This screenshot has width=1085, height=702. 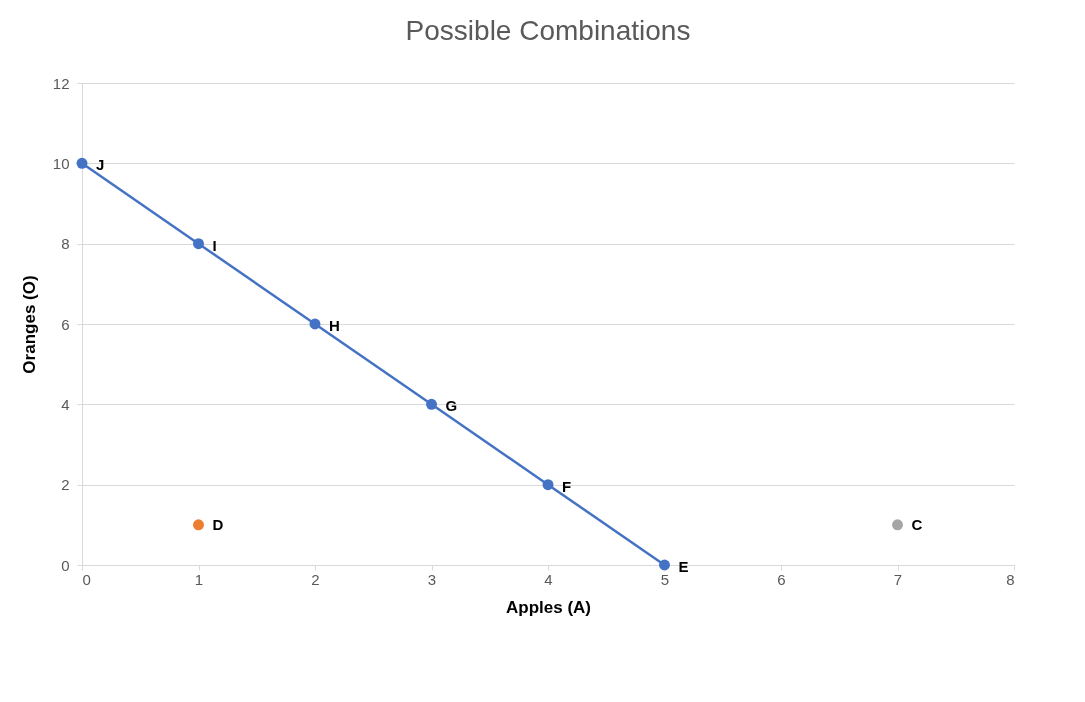 What do you see at coordinates (781, 579) in the screenshot?
I see `x-tick-label: 6` at bounding box center [781, 579].